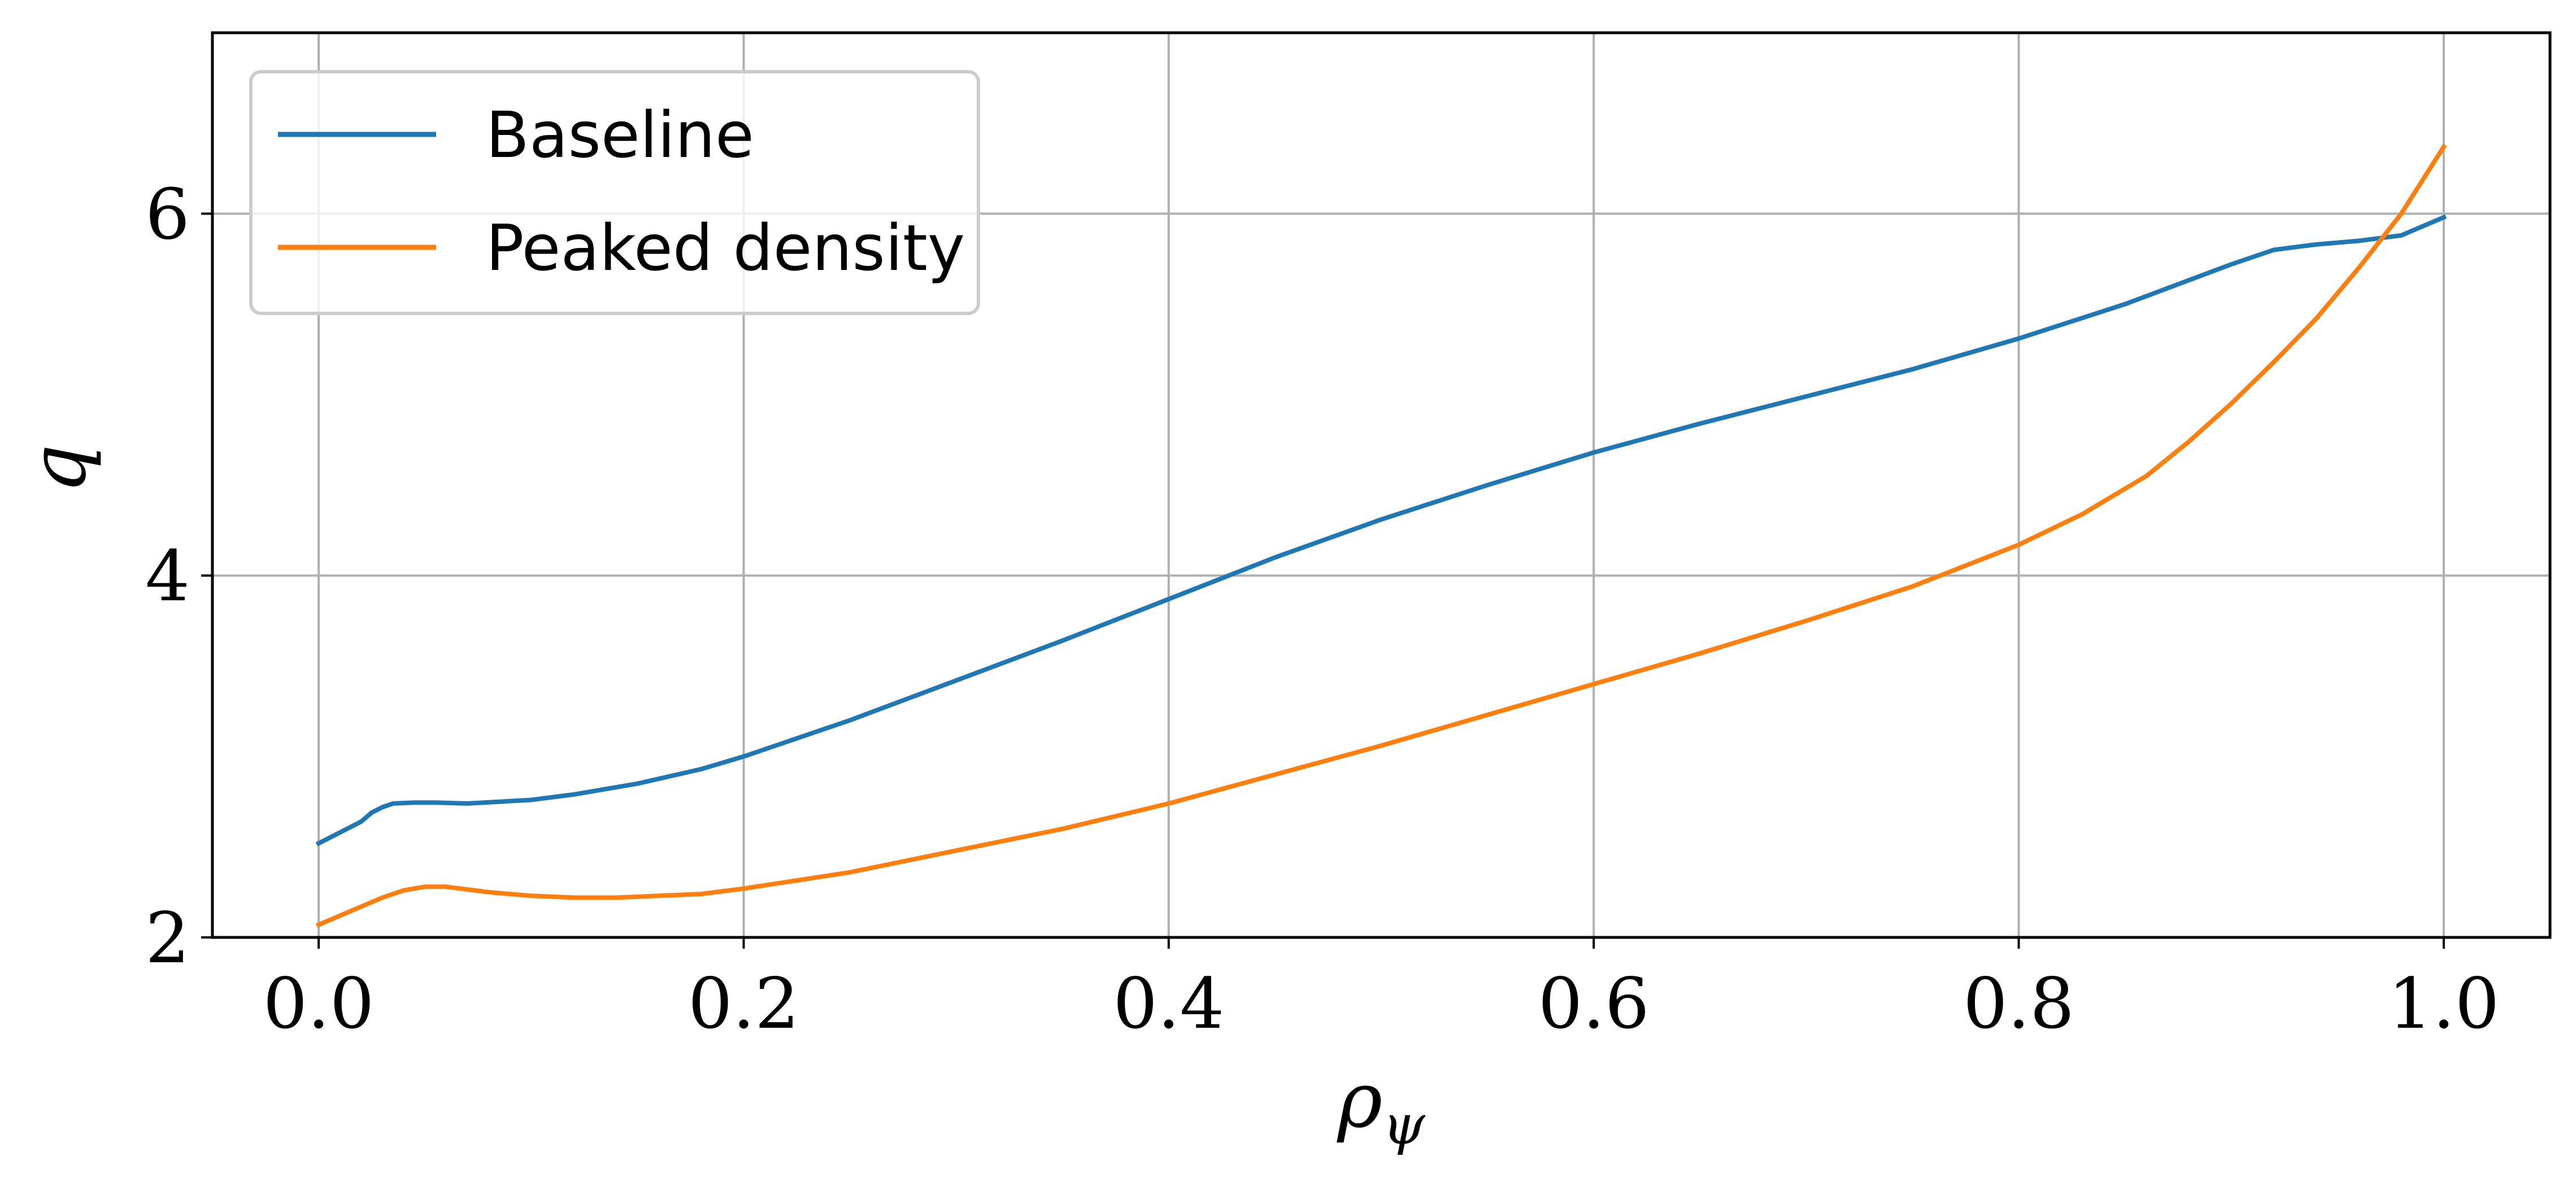 The height and width of the screenshot is (1187, 2576). Describe the element at coordinates (2018, 1004) in the screenshot. I see `x-tick-label: 0.8` at that location.